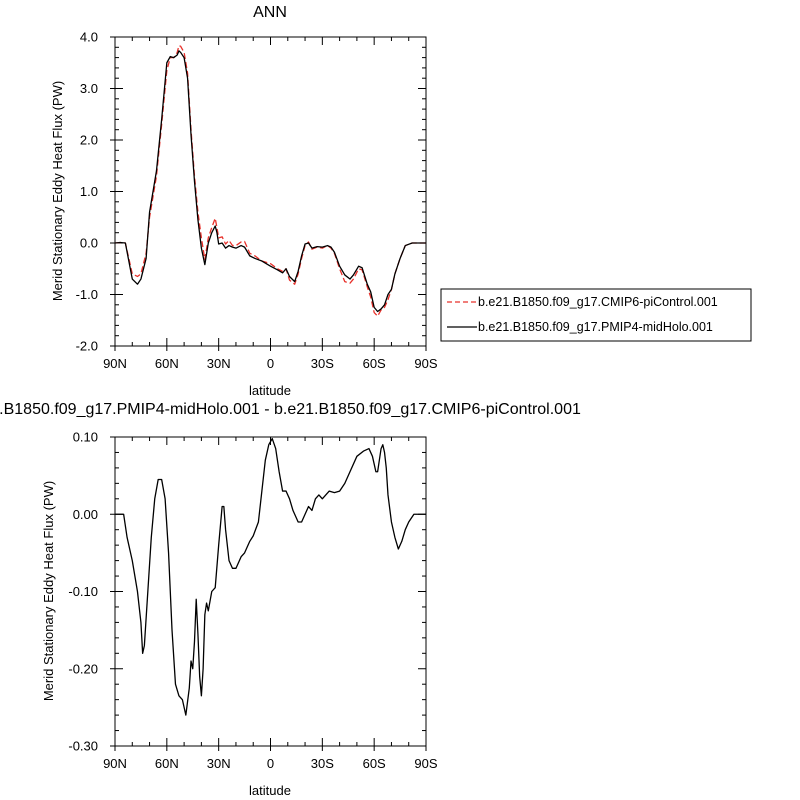 Image resolution: width=800 pixels, height=800 pixels. What do you see at coordinates (270, 12) in the screenshot?
I see `top-chart-title: ANN` at bounding box center [270, 12].